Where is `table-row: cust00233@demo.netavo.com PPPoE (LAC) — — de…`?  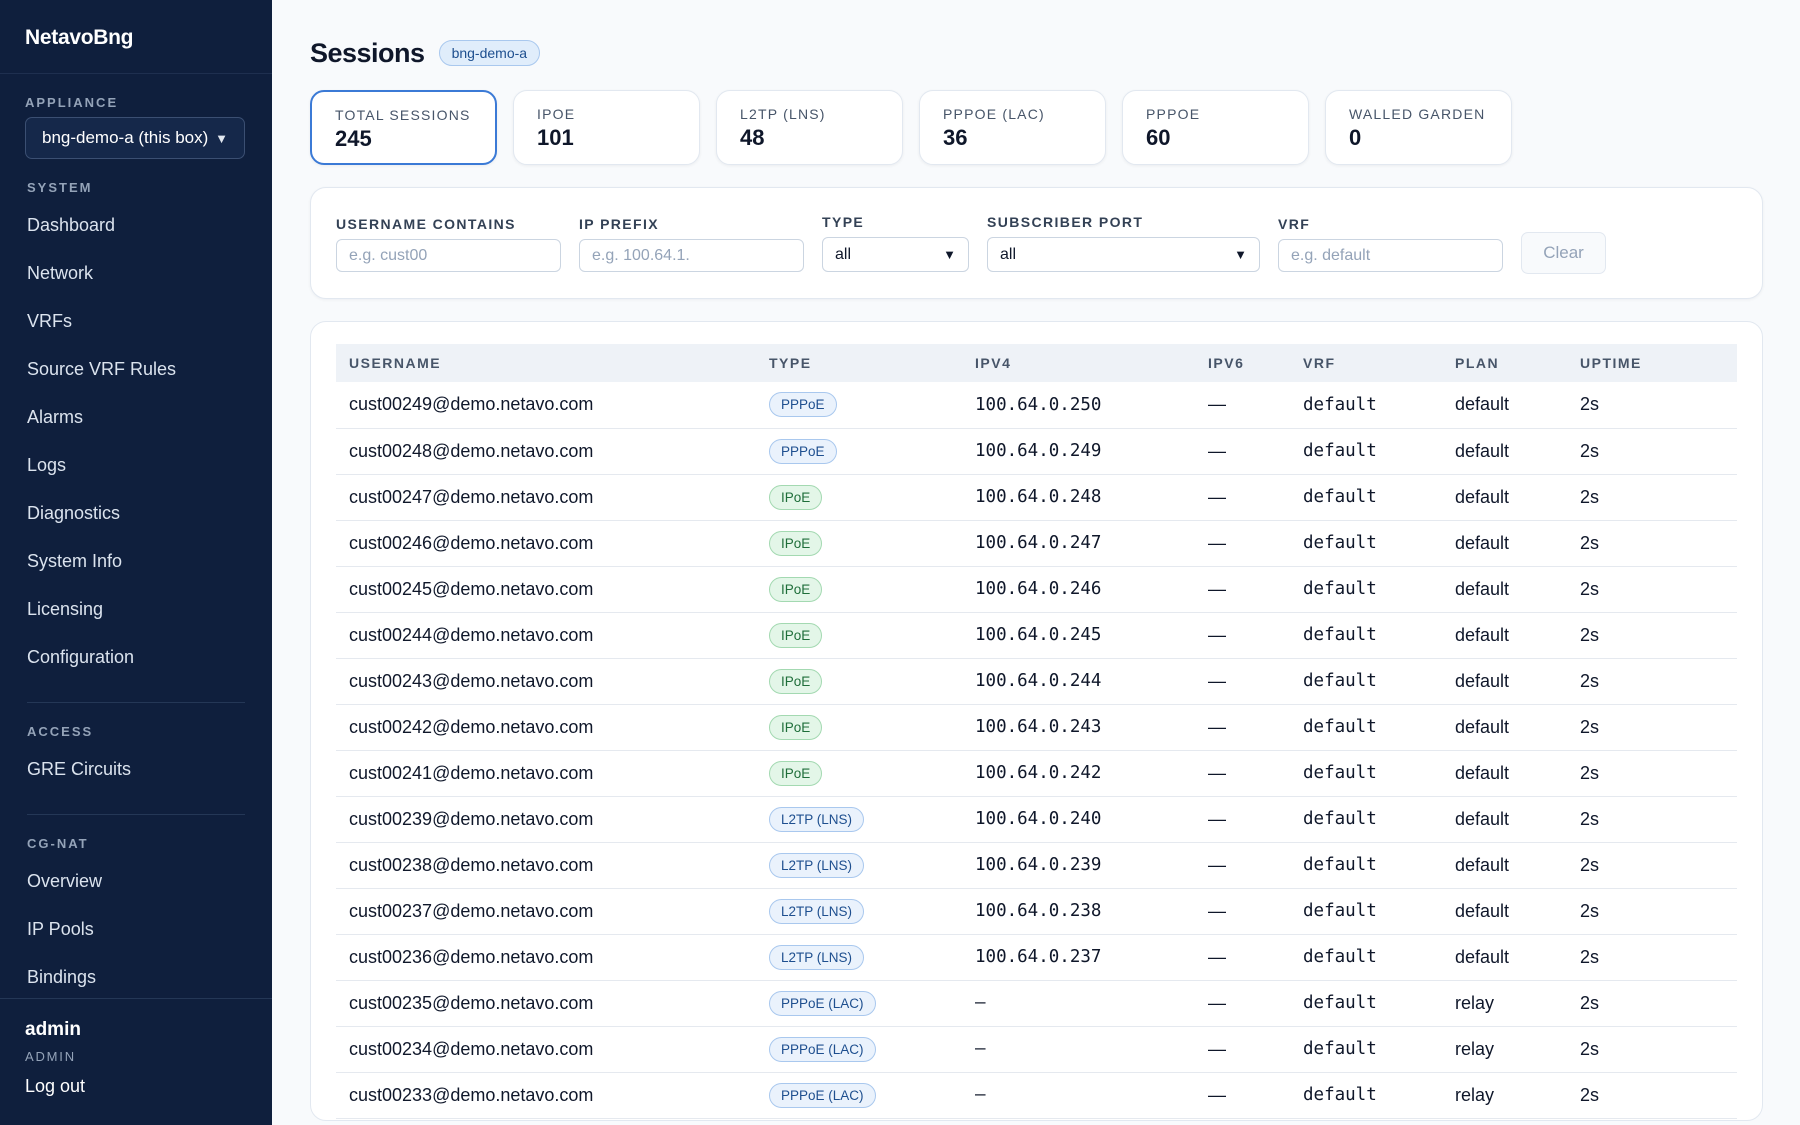 table-row: cust00233@demo.netavo.com PPPoE (LAC) — — de… is located at coordinates (1036, 1095).